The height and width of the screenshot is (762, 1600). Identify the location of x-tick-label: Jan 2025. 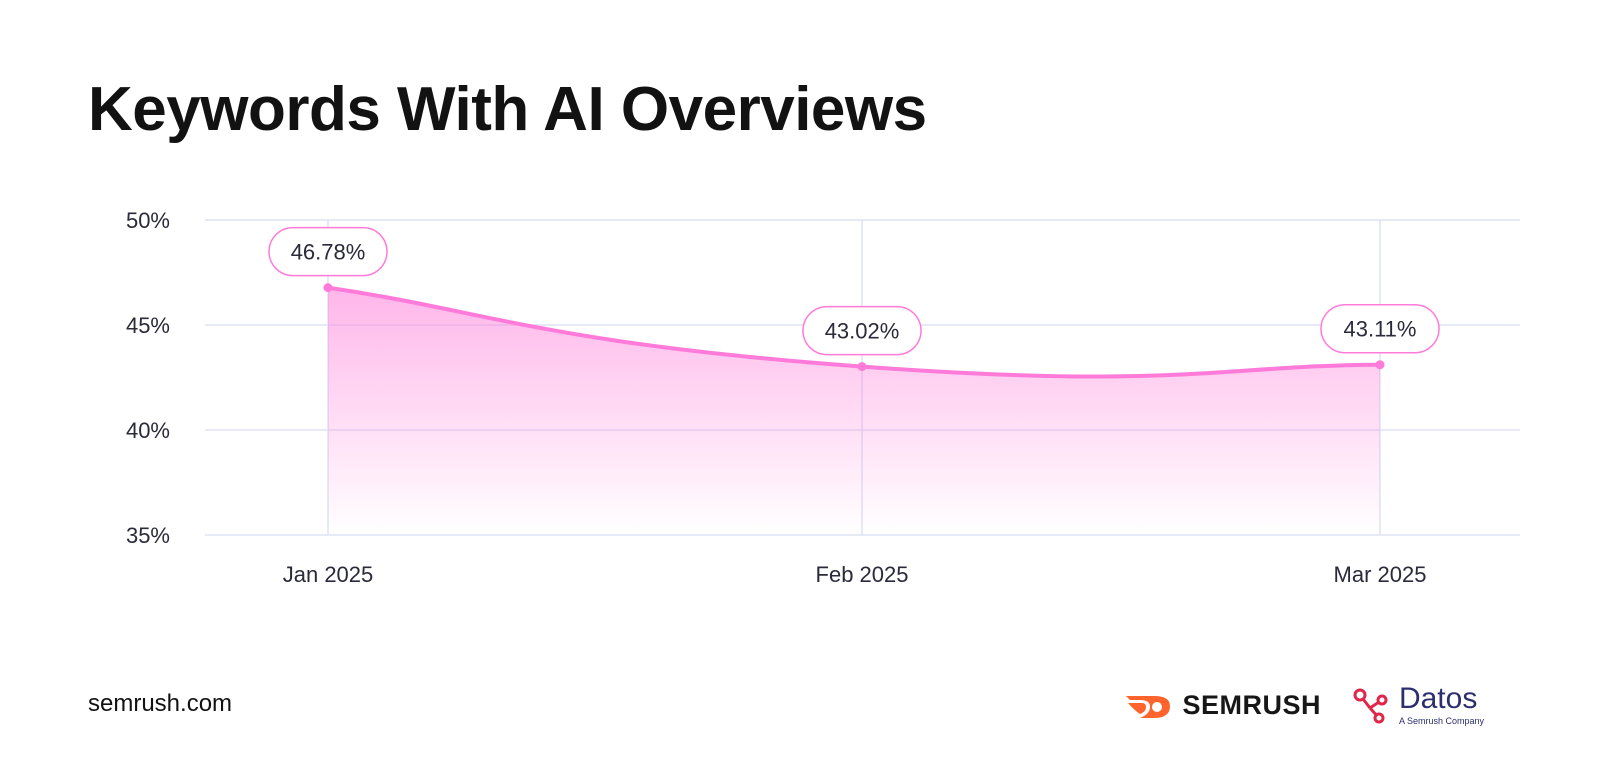
(328, 574).